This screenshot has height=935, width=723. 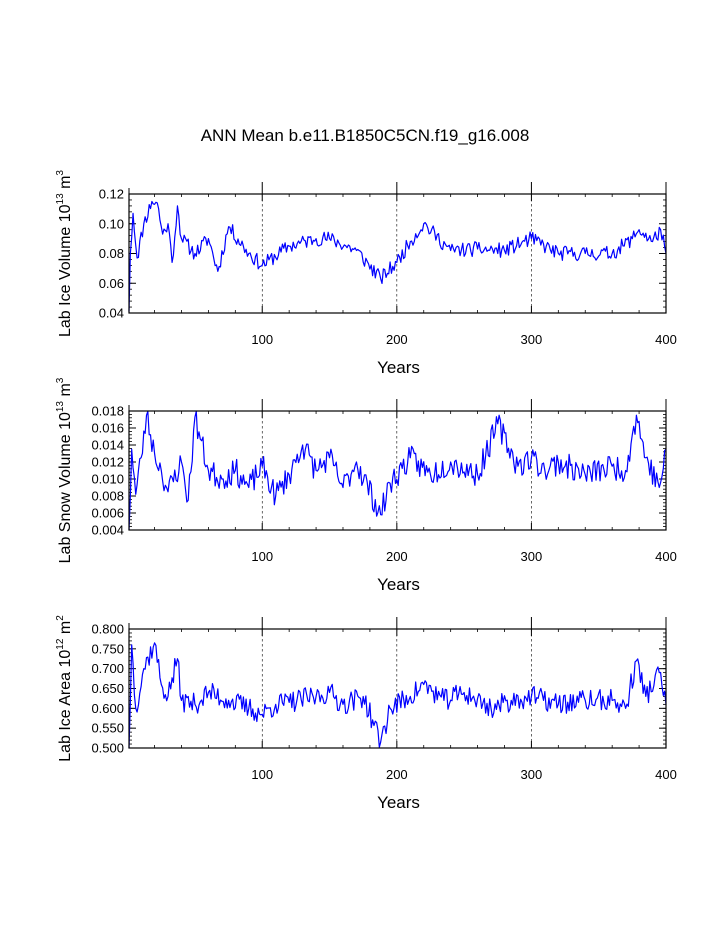 I want to click on y-tick-label: 0.016, so click(x=107, y=428).